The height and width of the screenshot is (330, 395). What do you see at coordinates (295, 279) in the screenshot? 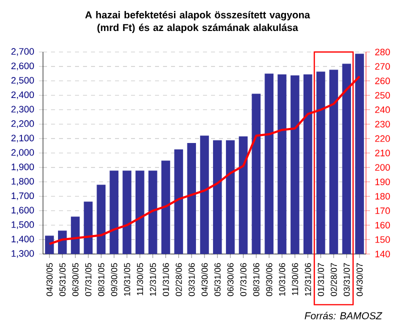
I see `x-tick-label: 11/30/06` at bounding box center [295, 279].